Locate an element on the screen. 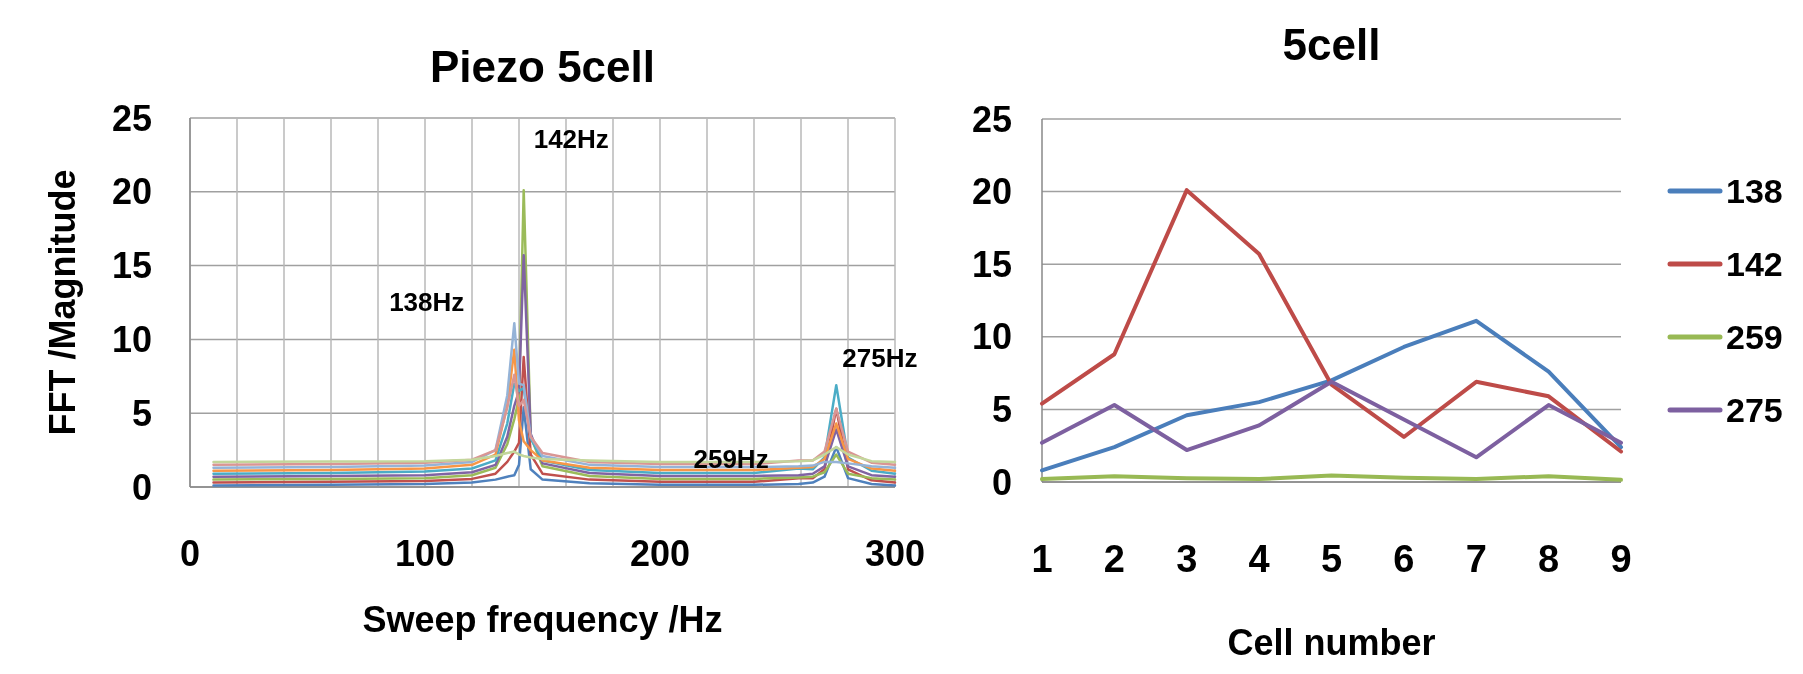 This screenshot has height=674, width=1803. x-axis-title: Sweep frequency /Hz is located at coordinates (542, 619).